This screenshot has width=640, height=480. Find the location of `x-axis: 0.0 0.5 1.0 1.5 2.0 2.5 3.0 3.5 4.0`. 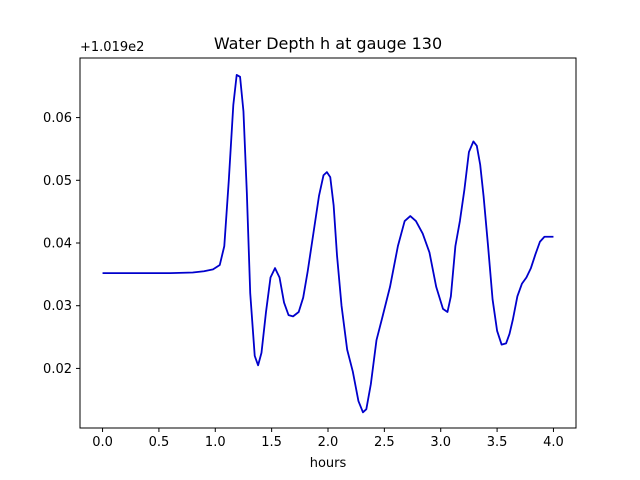

x-axis: 0.0 0.5 1.0 1.5 2.0 2.5 3.0 3.5 4.0 is located at coordinates (328, 439).